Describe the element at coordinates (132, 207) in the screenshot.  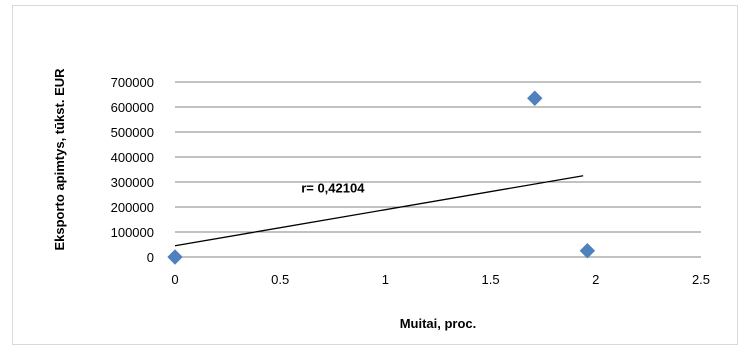
I see `y-tick-label-2: 200000` at that location.